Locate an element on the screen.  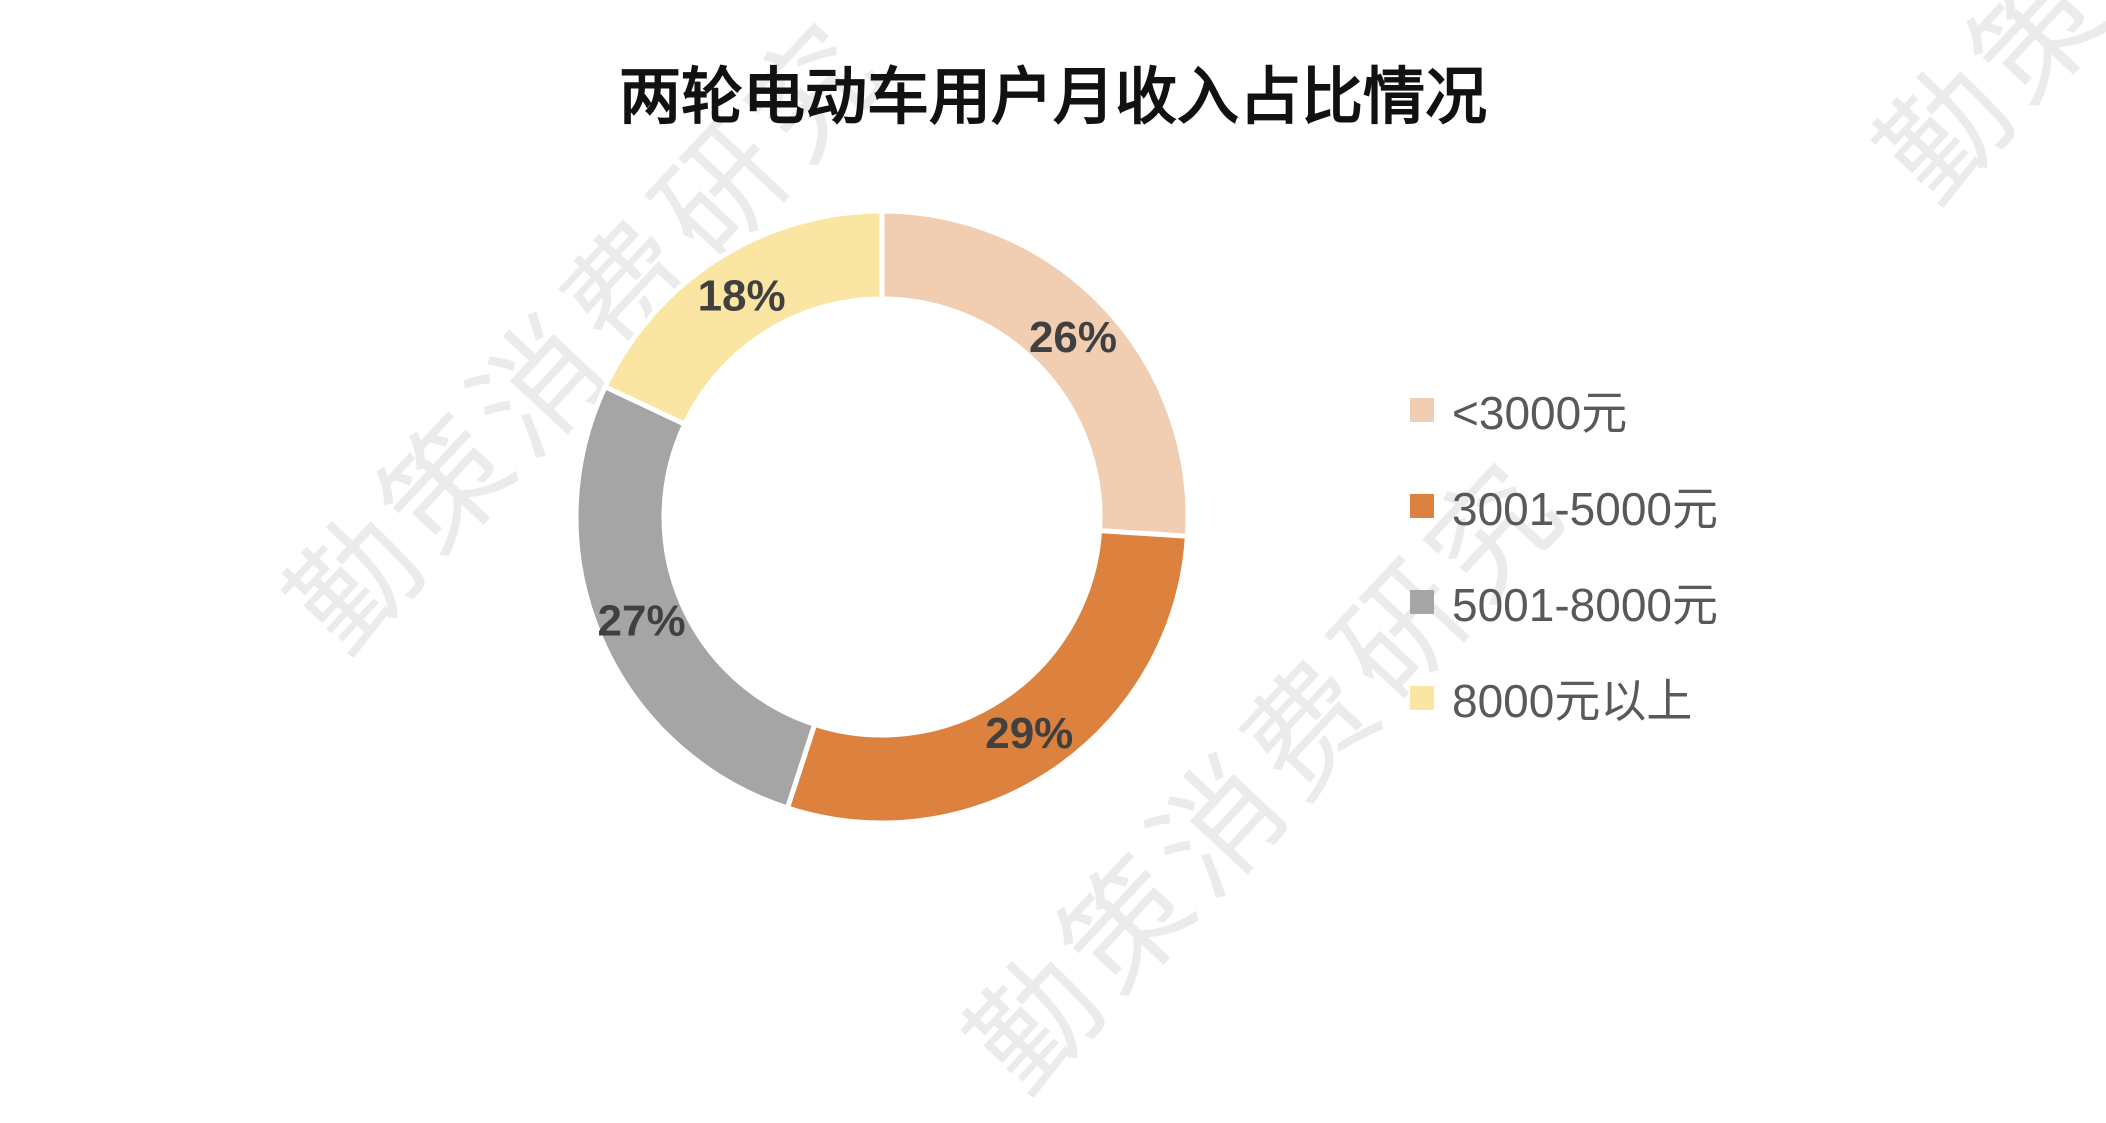
data-label: 27% is located at coordinates (642, 621).